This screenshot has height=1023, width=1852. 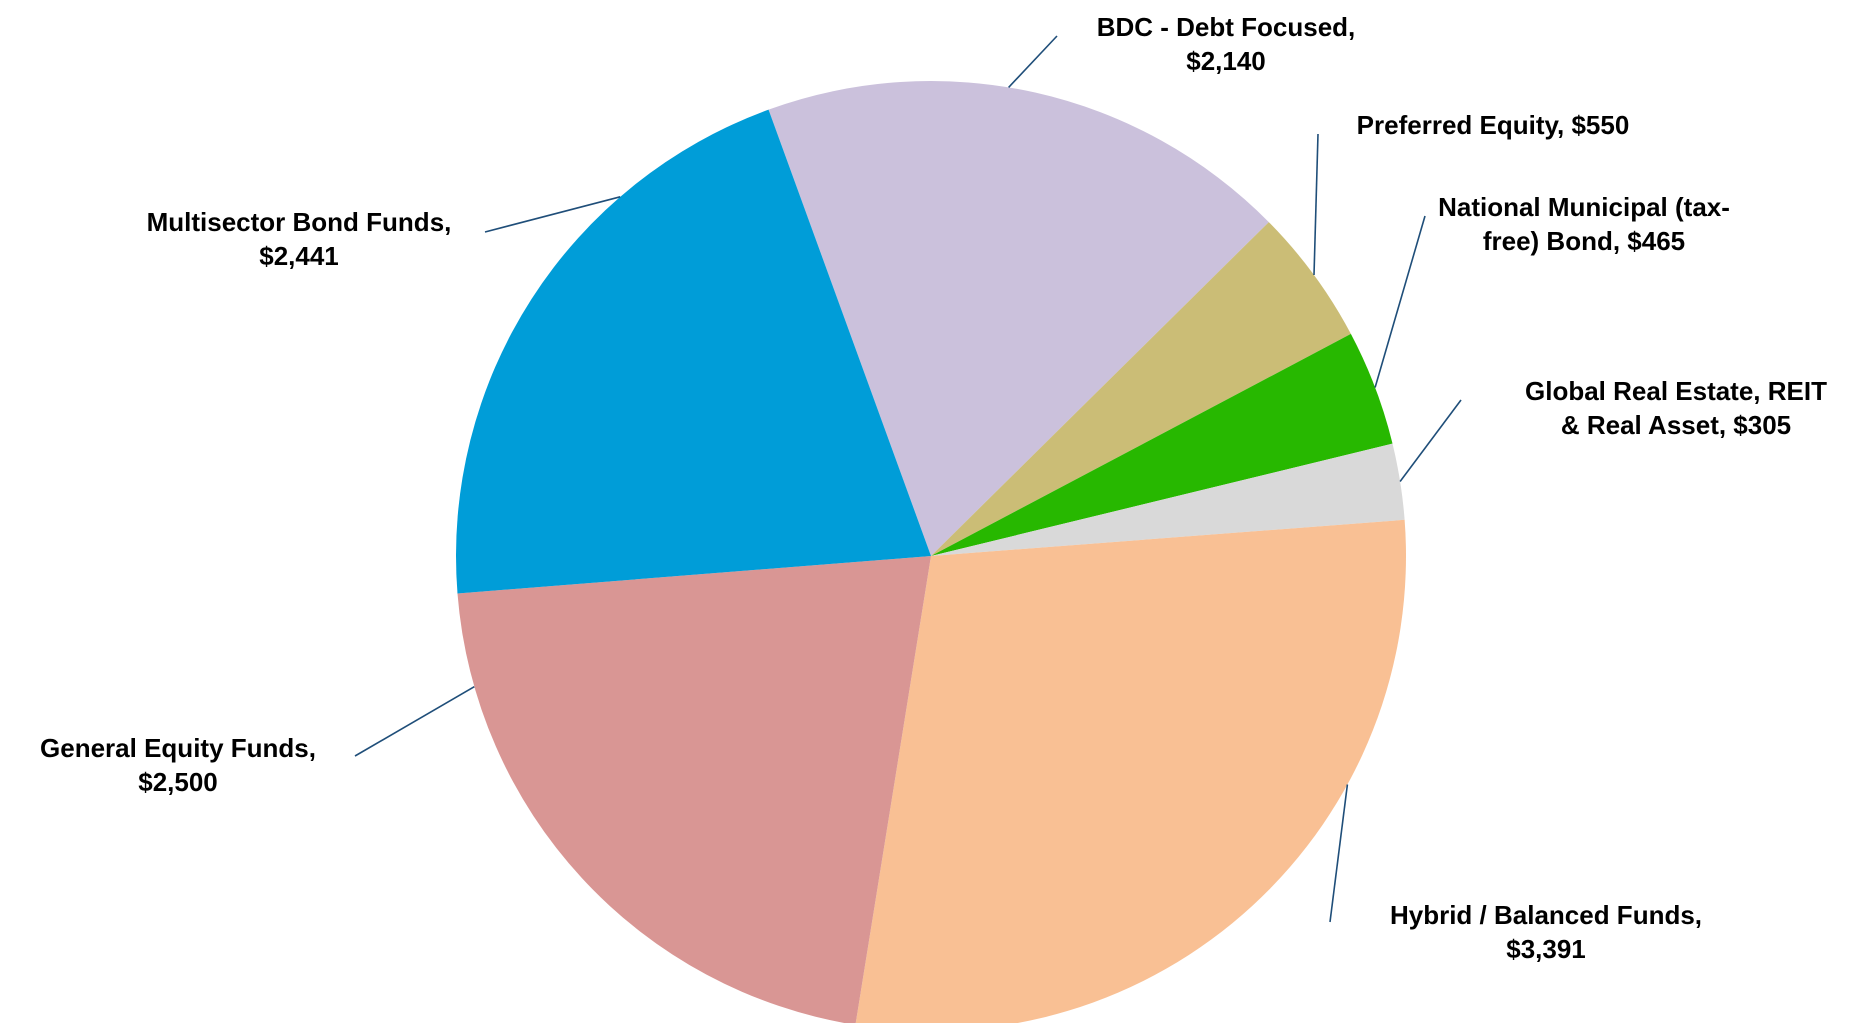 What do you see at coordinates (1584, 207) in the screenshot?
I see `data-label-line: National Municipal (tax-` at bounding box center [1584, 207].